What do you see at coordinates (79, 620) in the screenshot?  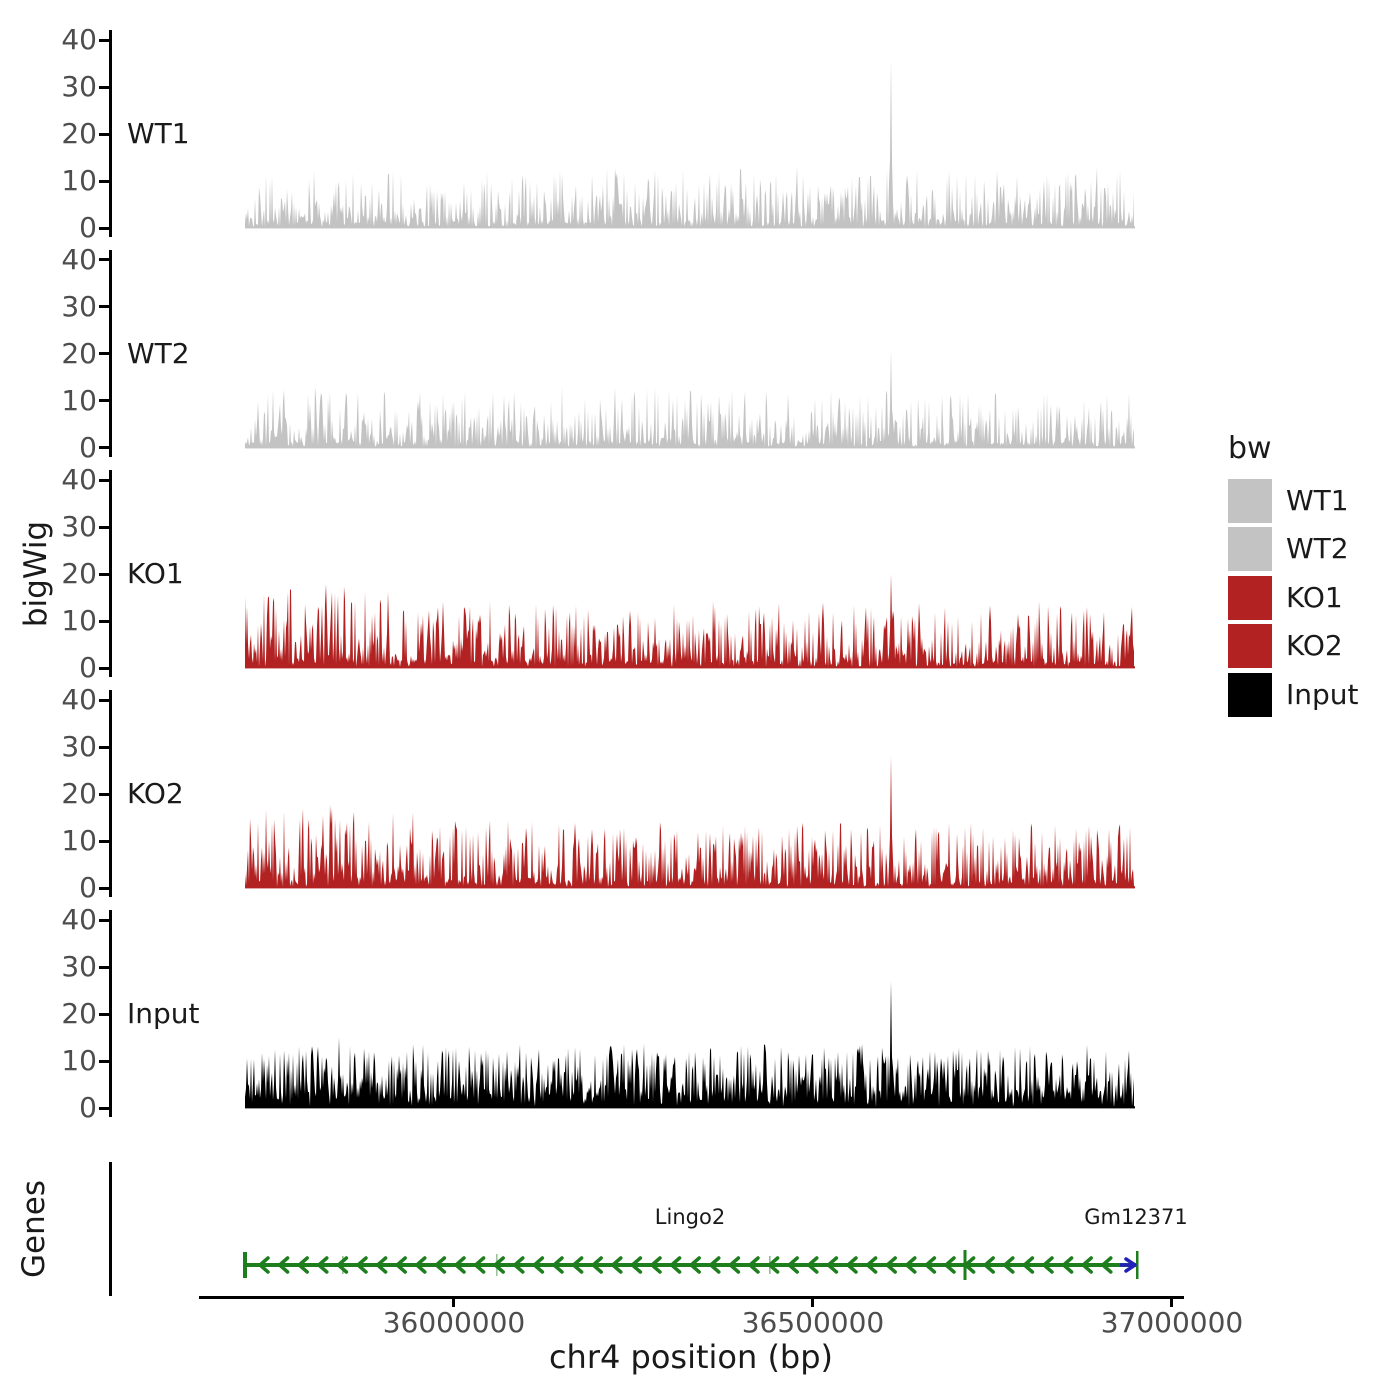 I see `ko1-y-tick-label: 10` at bounding box center [79, 620].